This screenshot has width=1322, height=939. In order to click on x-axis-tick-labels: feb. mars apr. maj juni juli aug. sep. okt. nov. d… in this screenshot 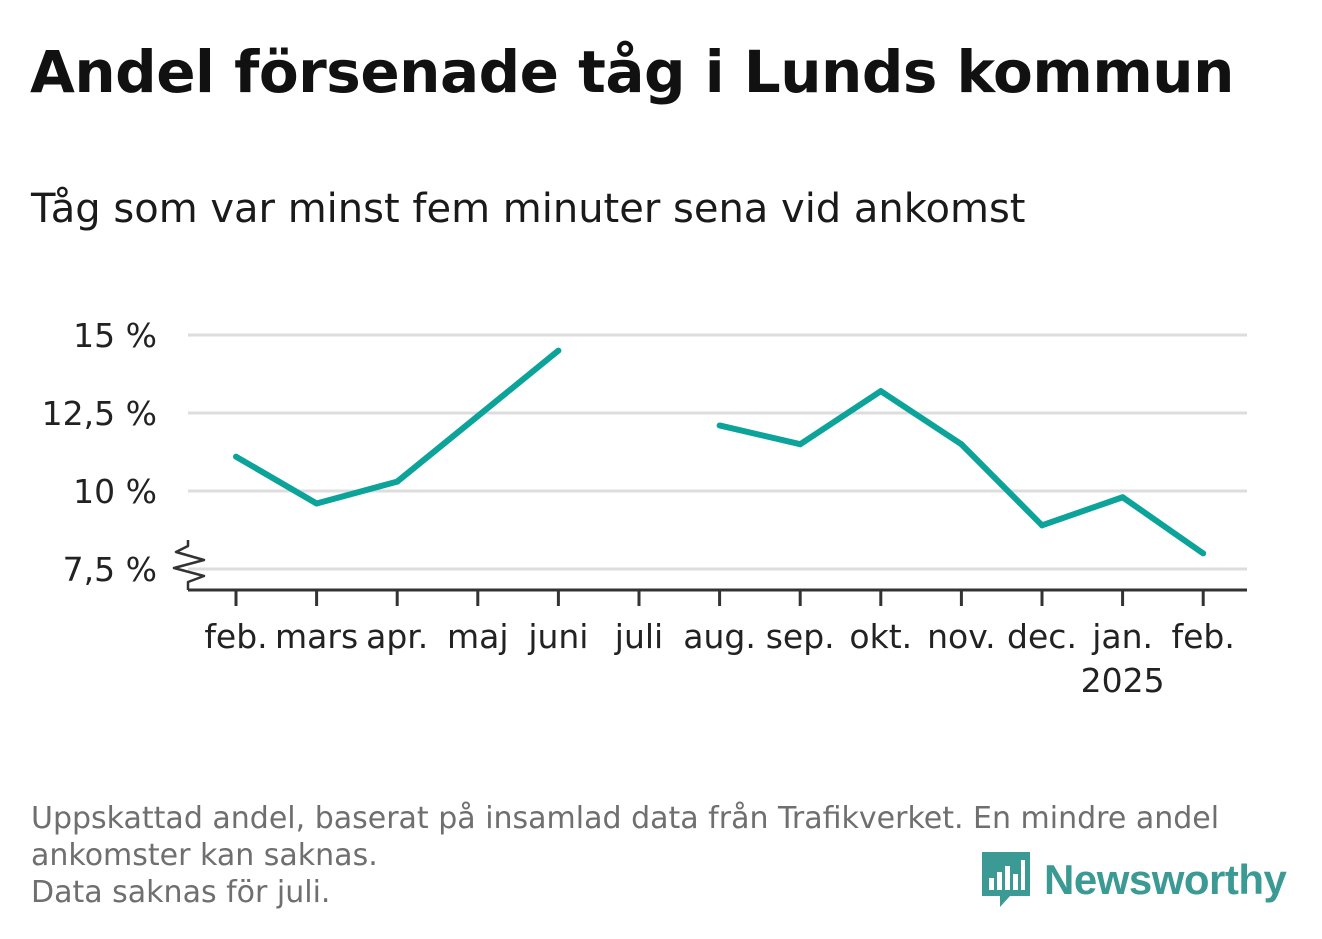, I will do `click(719, 658)`.